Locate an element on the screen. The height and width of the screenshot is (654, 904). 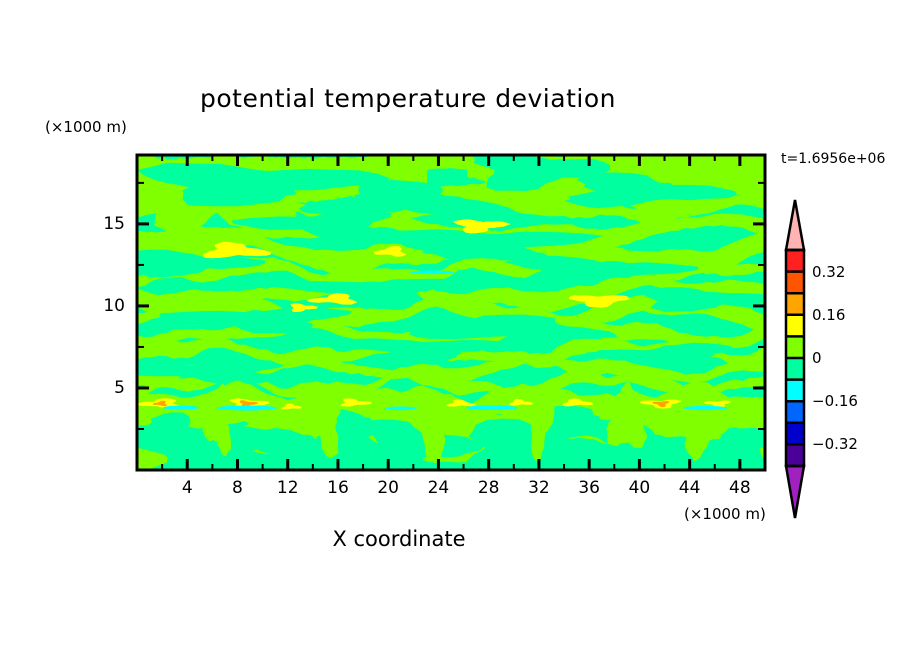
y-tick-label: 10 is located at coordinates (114, 305).